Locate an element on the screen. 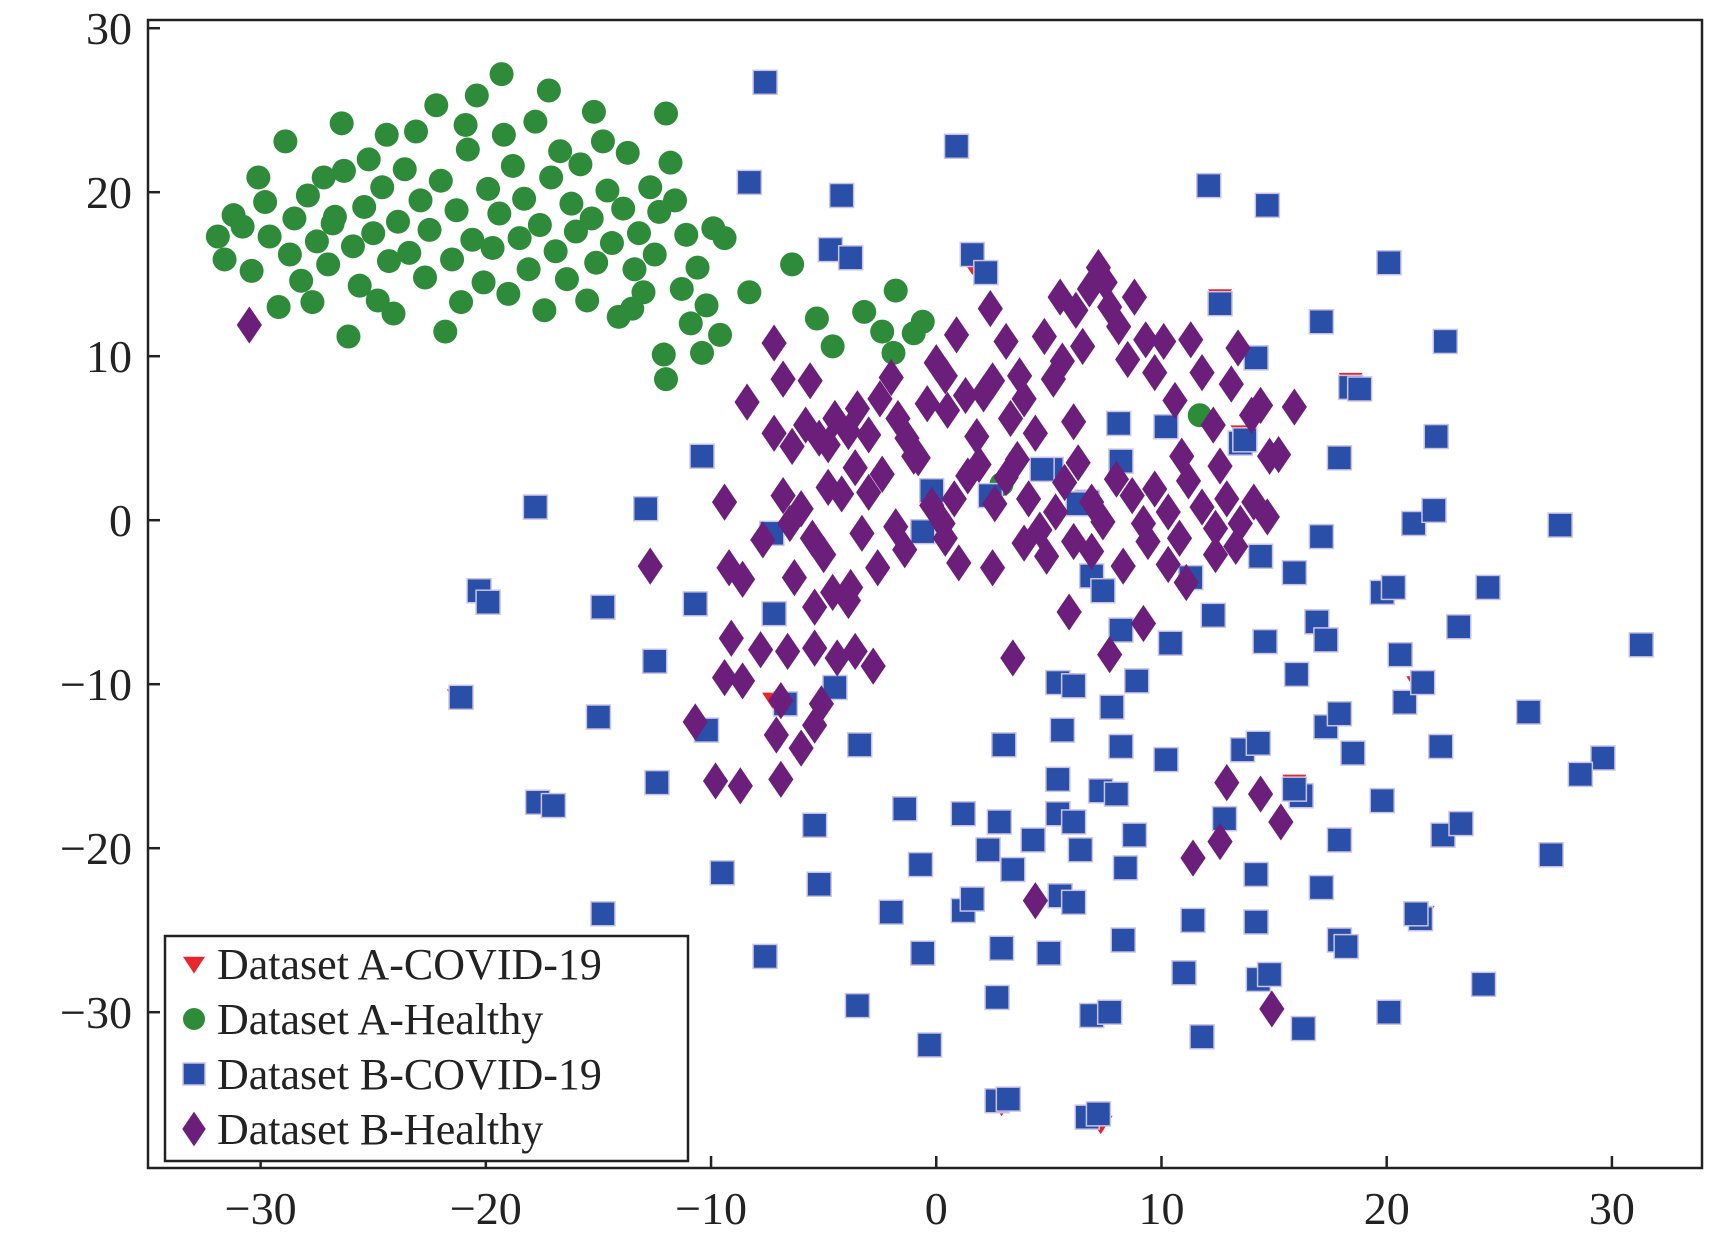 The height and width of the screenshot is (1236, 1732). y-tick-label: −20 is located at coordinates (96, 848).